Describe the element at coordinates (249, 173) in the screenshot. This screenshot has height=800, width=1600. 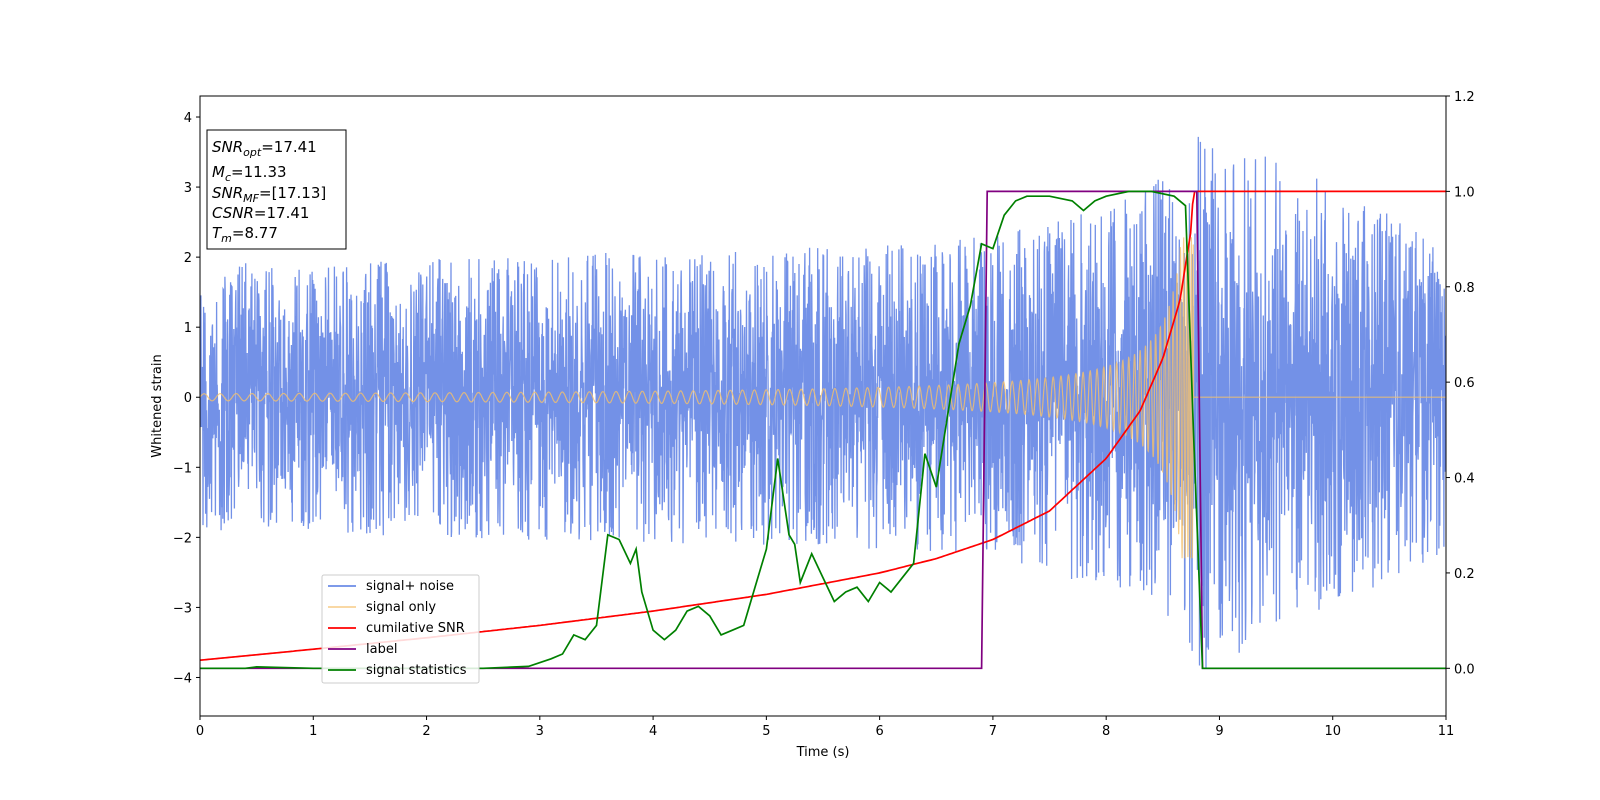
I see `info-mc: Mc=11.33` at that location.